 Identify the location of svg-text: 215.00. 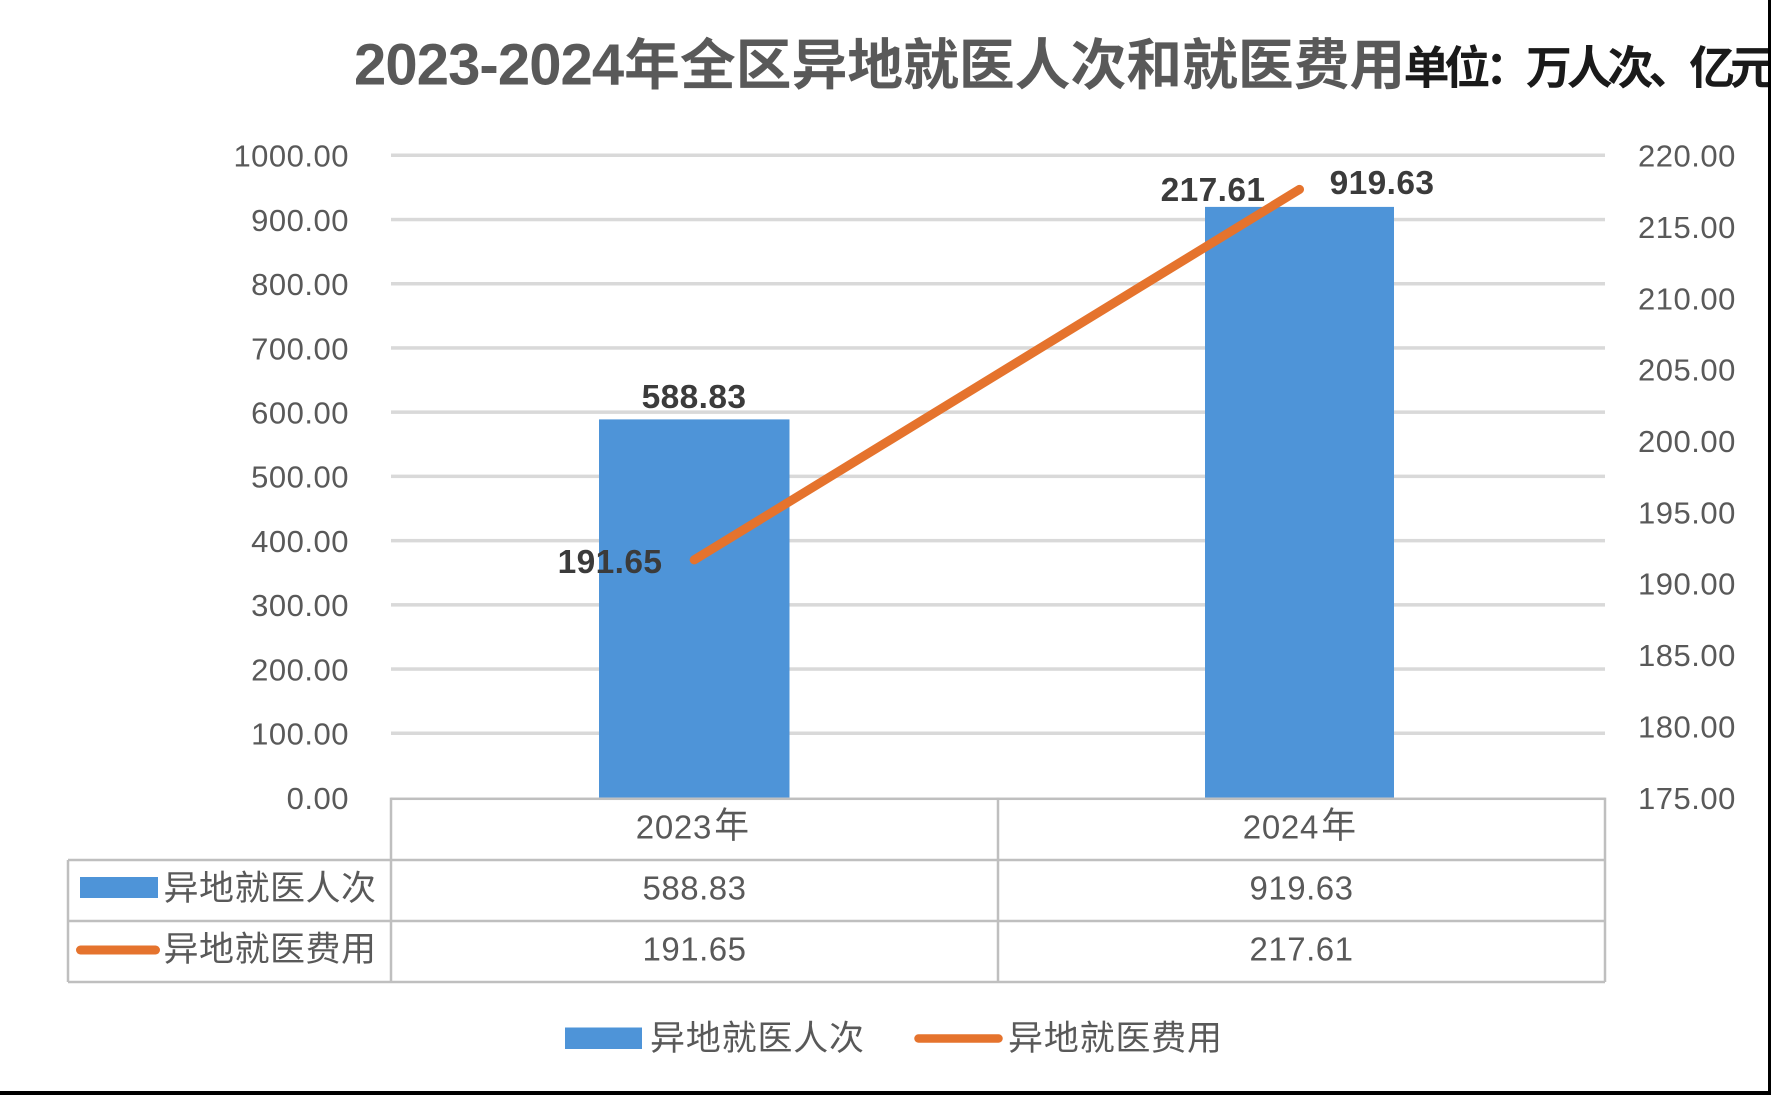
(1687, 227).